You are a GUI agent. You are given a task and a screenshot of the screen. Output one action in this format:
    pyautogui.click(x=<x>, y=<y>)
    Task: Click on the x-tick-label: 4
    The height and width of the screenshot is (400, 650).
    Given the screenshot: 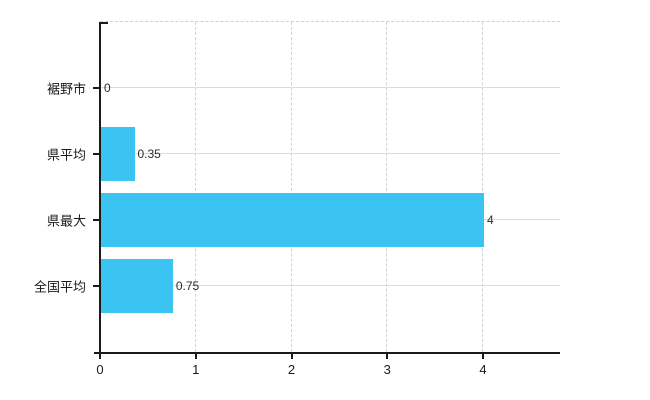 What is the action you would take?
    pyautogui.click(x=483, y=369)
    